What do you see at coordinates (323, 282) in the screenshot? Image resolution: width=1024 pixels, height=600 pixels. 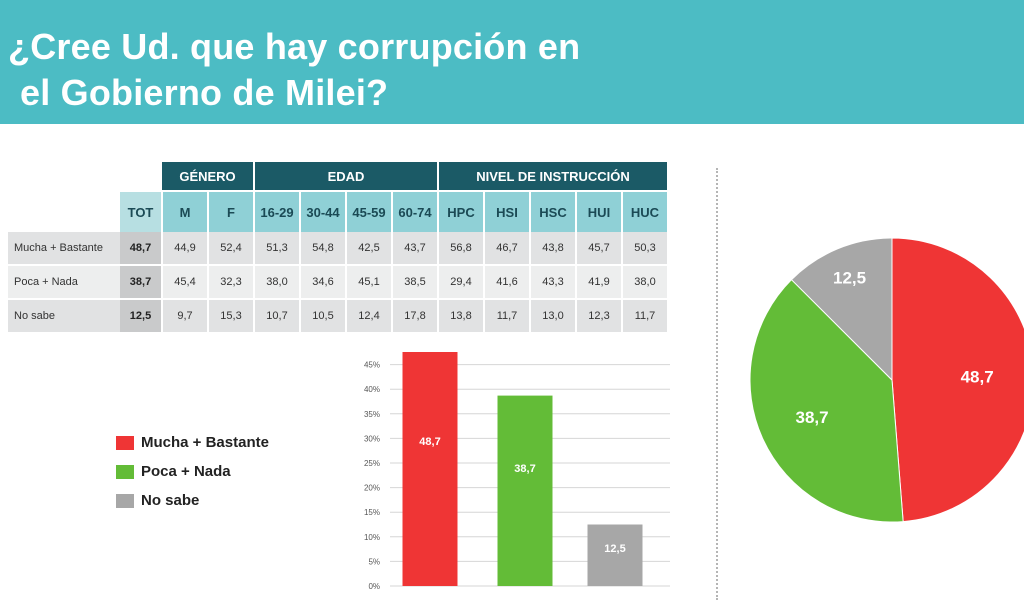 I see `table-cell: 34,6` at bounding box center [323, 282].